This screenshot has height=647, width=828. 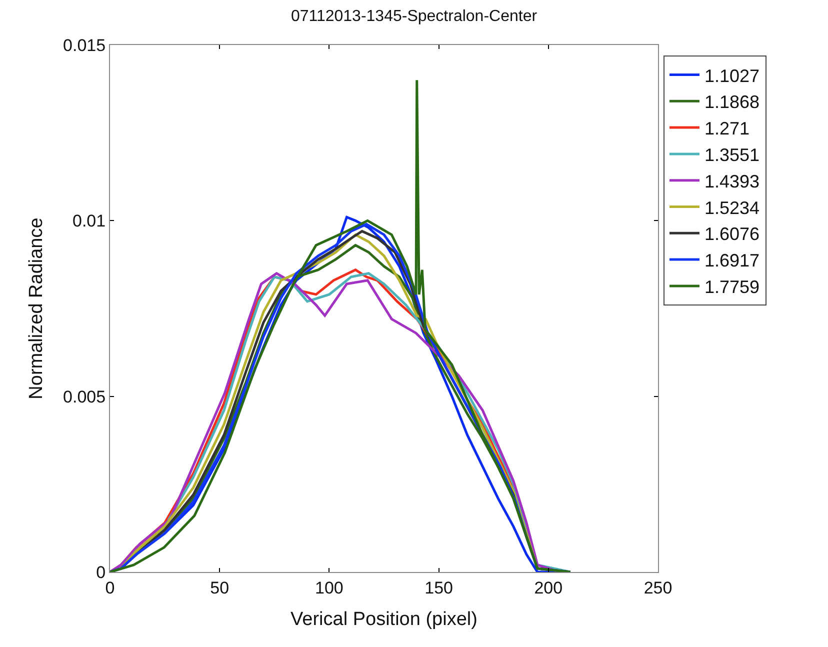 What do you see at coordinates (89, 221) in the screenshot?
I see `y-tick-label: 0.01` at bounding box center [89, 221].